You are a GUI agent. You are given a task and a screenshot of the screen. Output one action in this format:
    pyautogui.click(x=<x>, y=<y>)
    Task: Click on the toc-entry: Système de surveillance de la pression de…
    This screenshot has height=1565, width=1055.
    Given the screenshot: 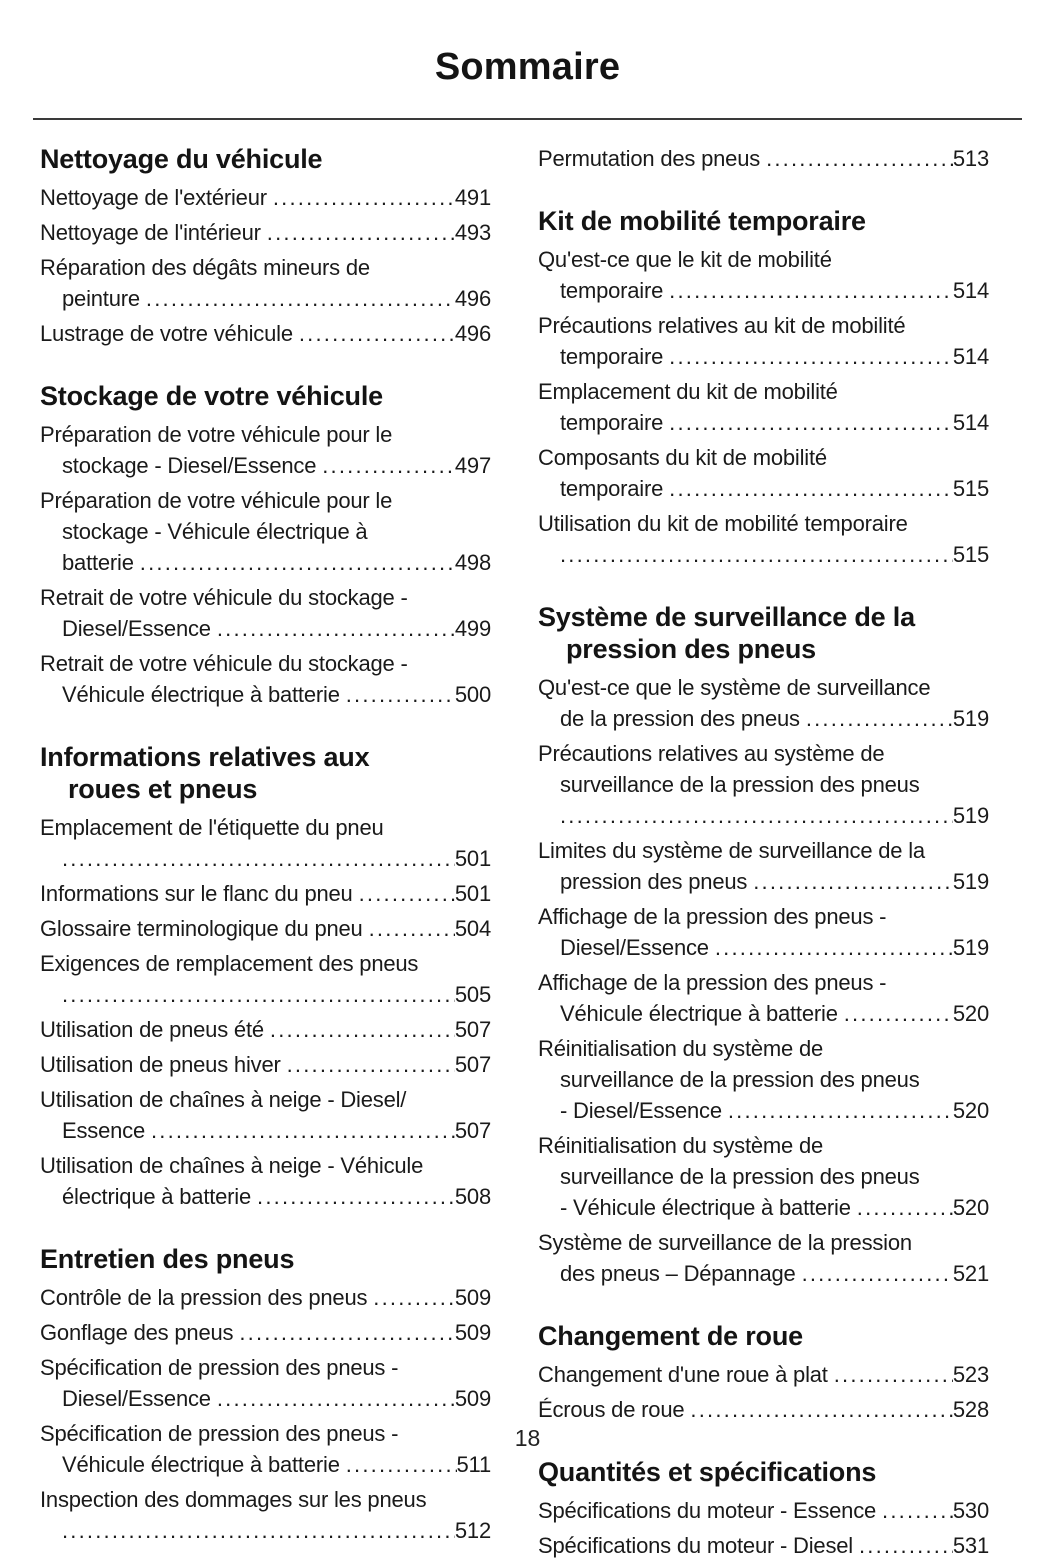 What is the action you would take?
    pyautogui.click(x=763, y=1258)
    